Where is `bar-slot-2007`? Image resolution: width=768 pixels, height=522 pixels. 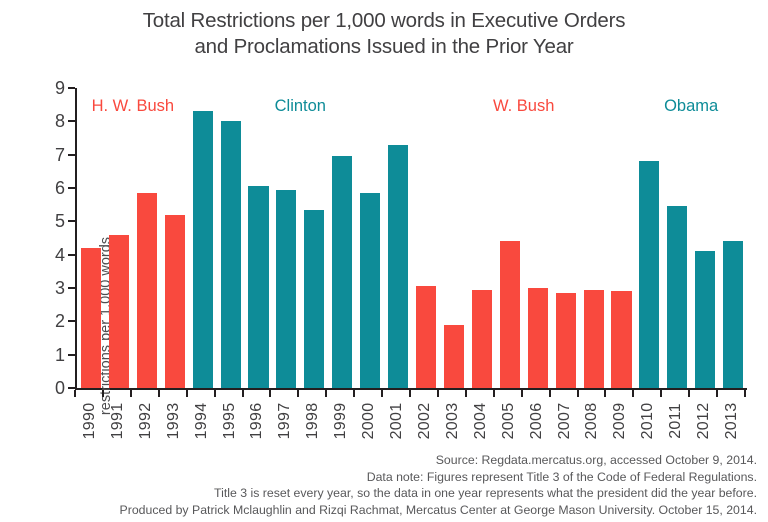 bar-slot-2007 is located at coordinates (566, 238).